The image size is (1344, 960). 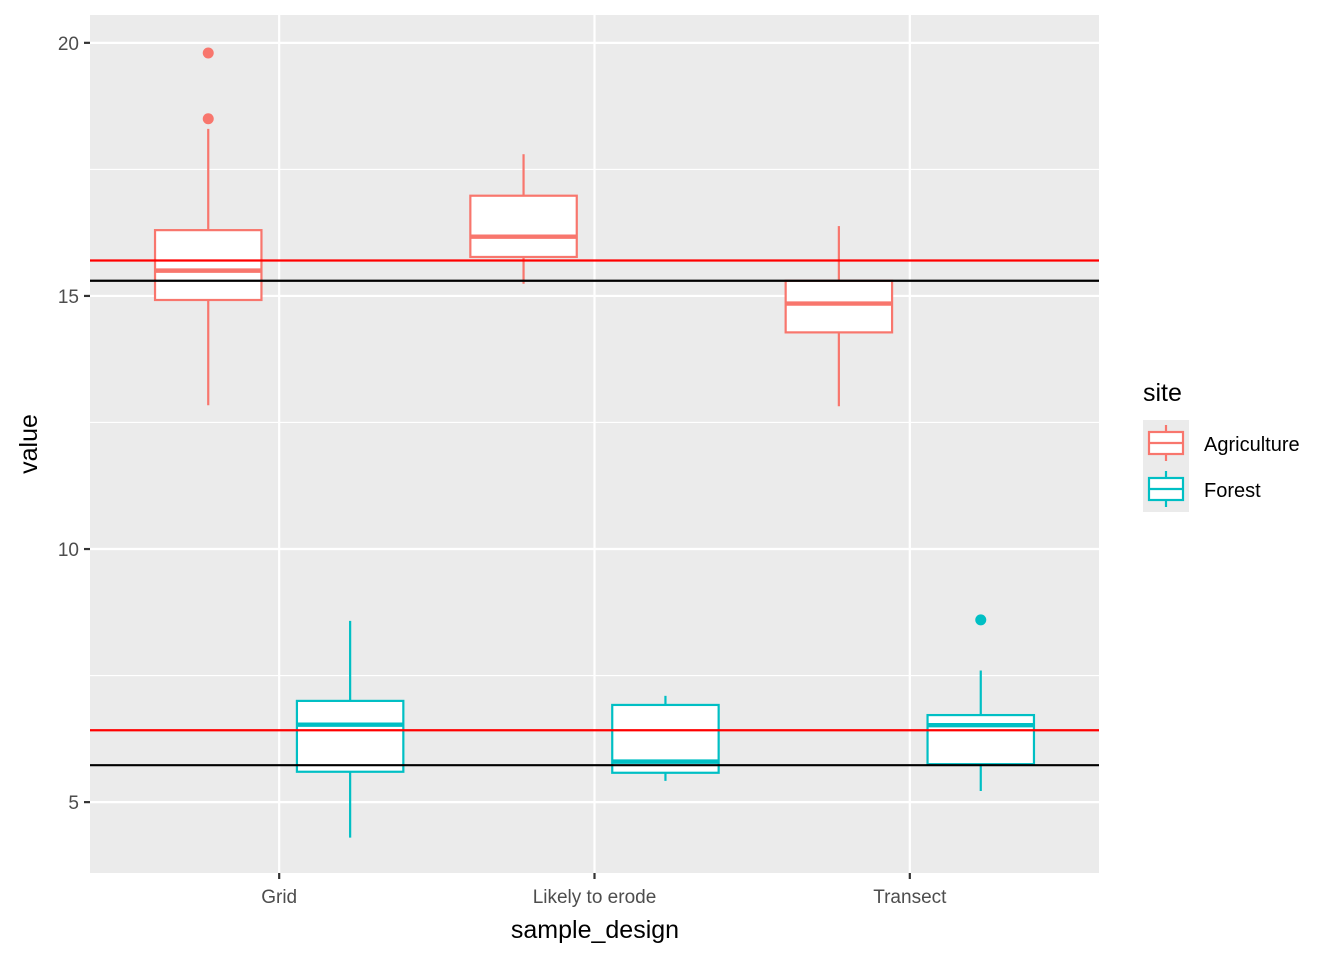 What do you see at coordinates (1252, 445) in the screenshot?
I see `legend-label-agriculture: Agriculture` at bounding box center [1252, 445].